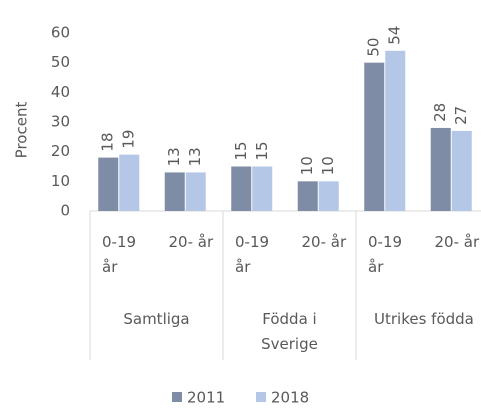 The width and height of the screenshot is (481, 408). I want to click on group-label: Samtliga, so click(156, 319).